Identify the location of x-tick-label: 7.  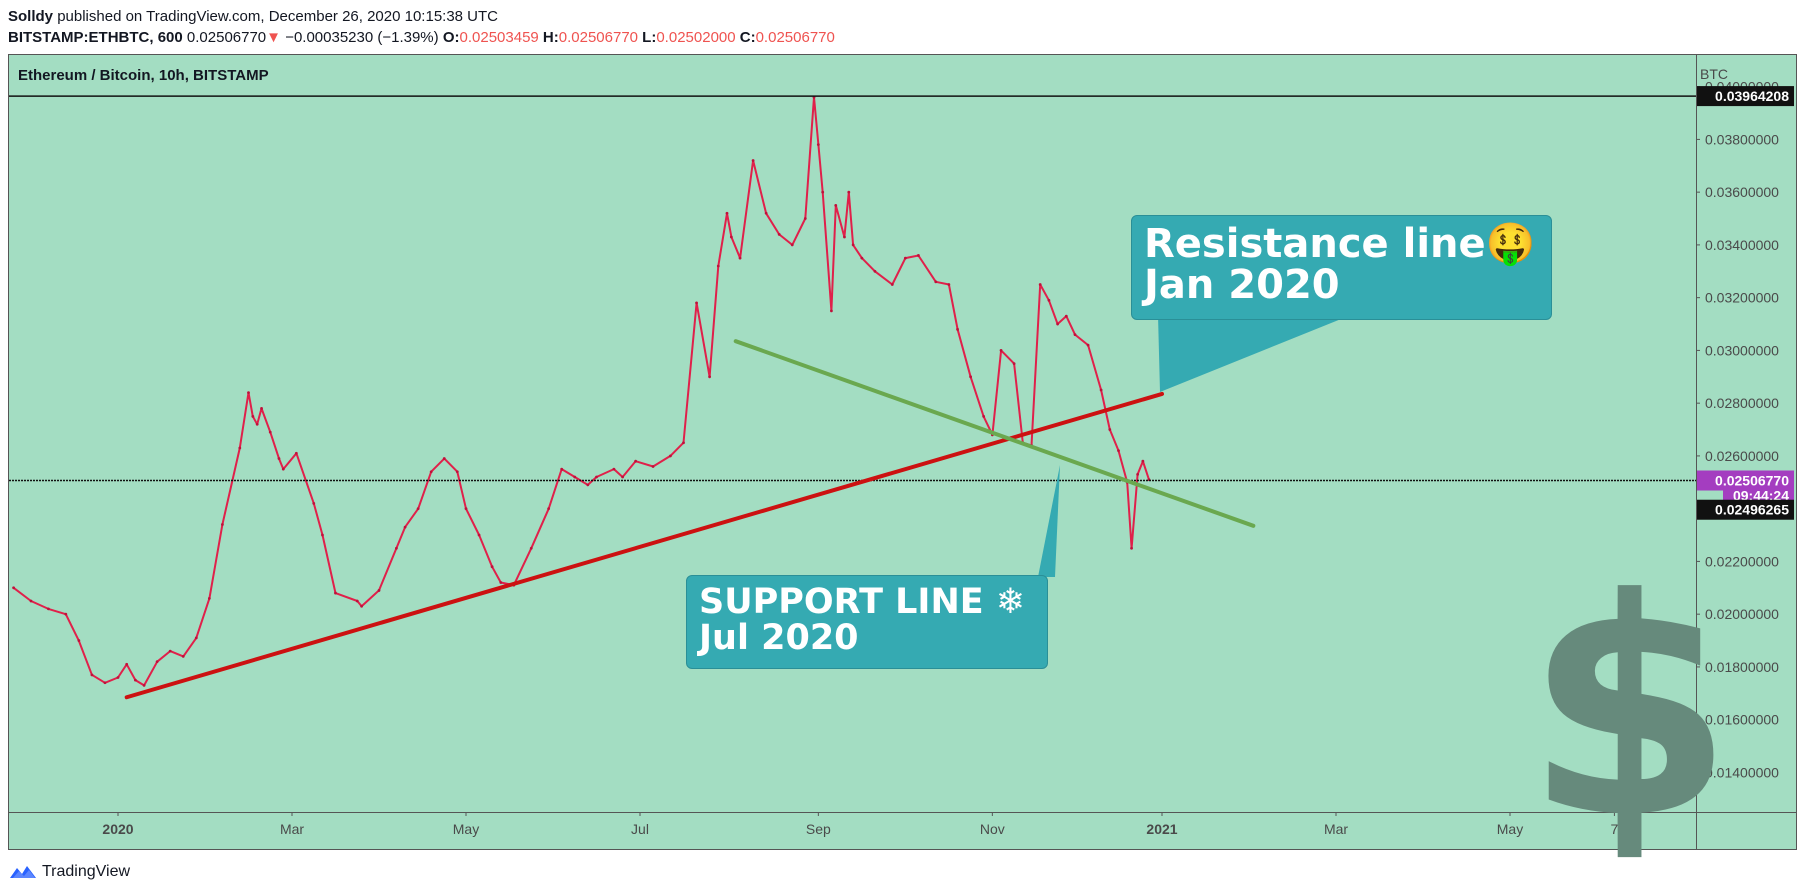
(1615, 829).